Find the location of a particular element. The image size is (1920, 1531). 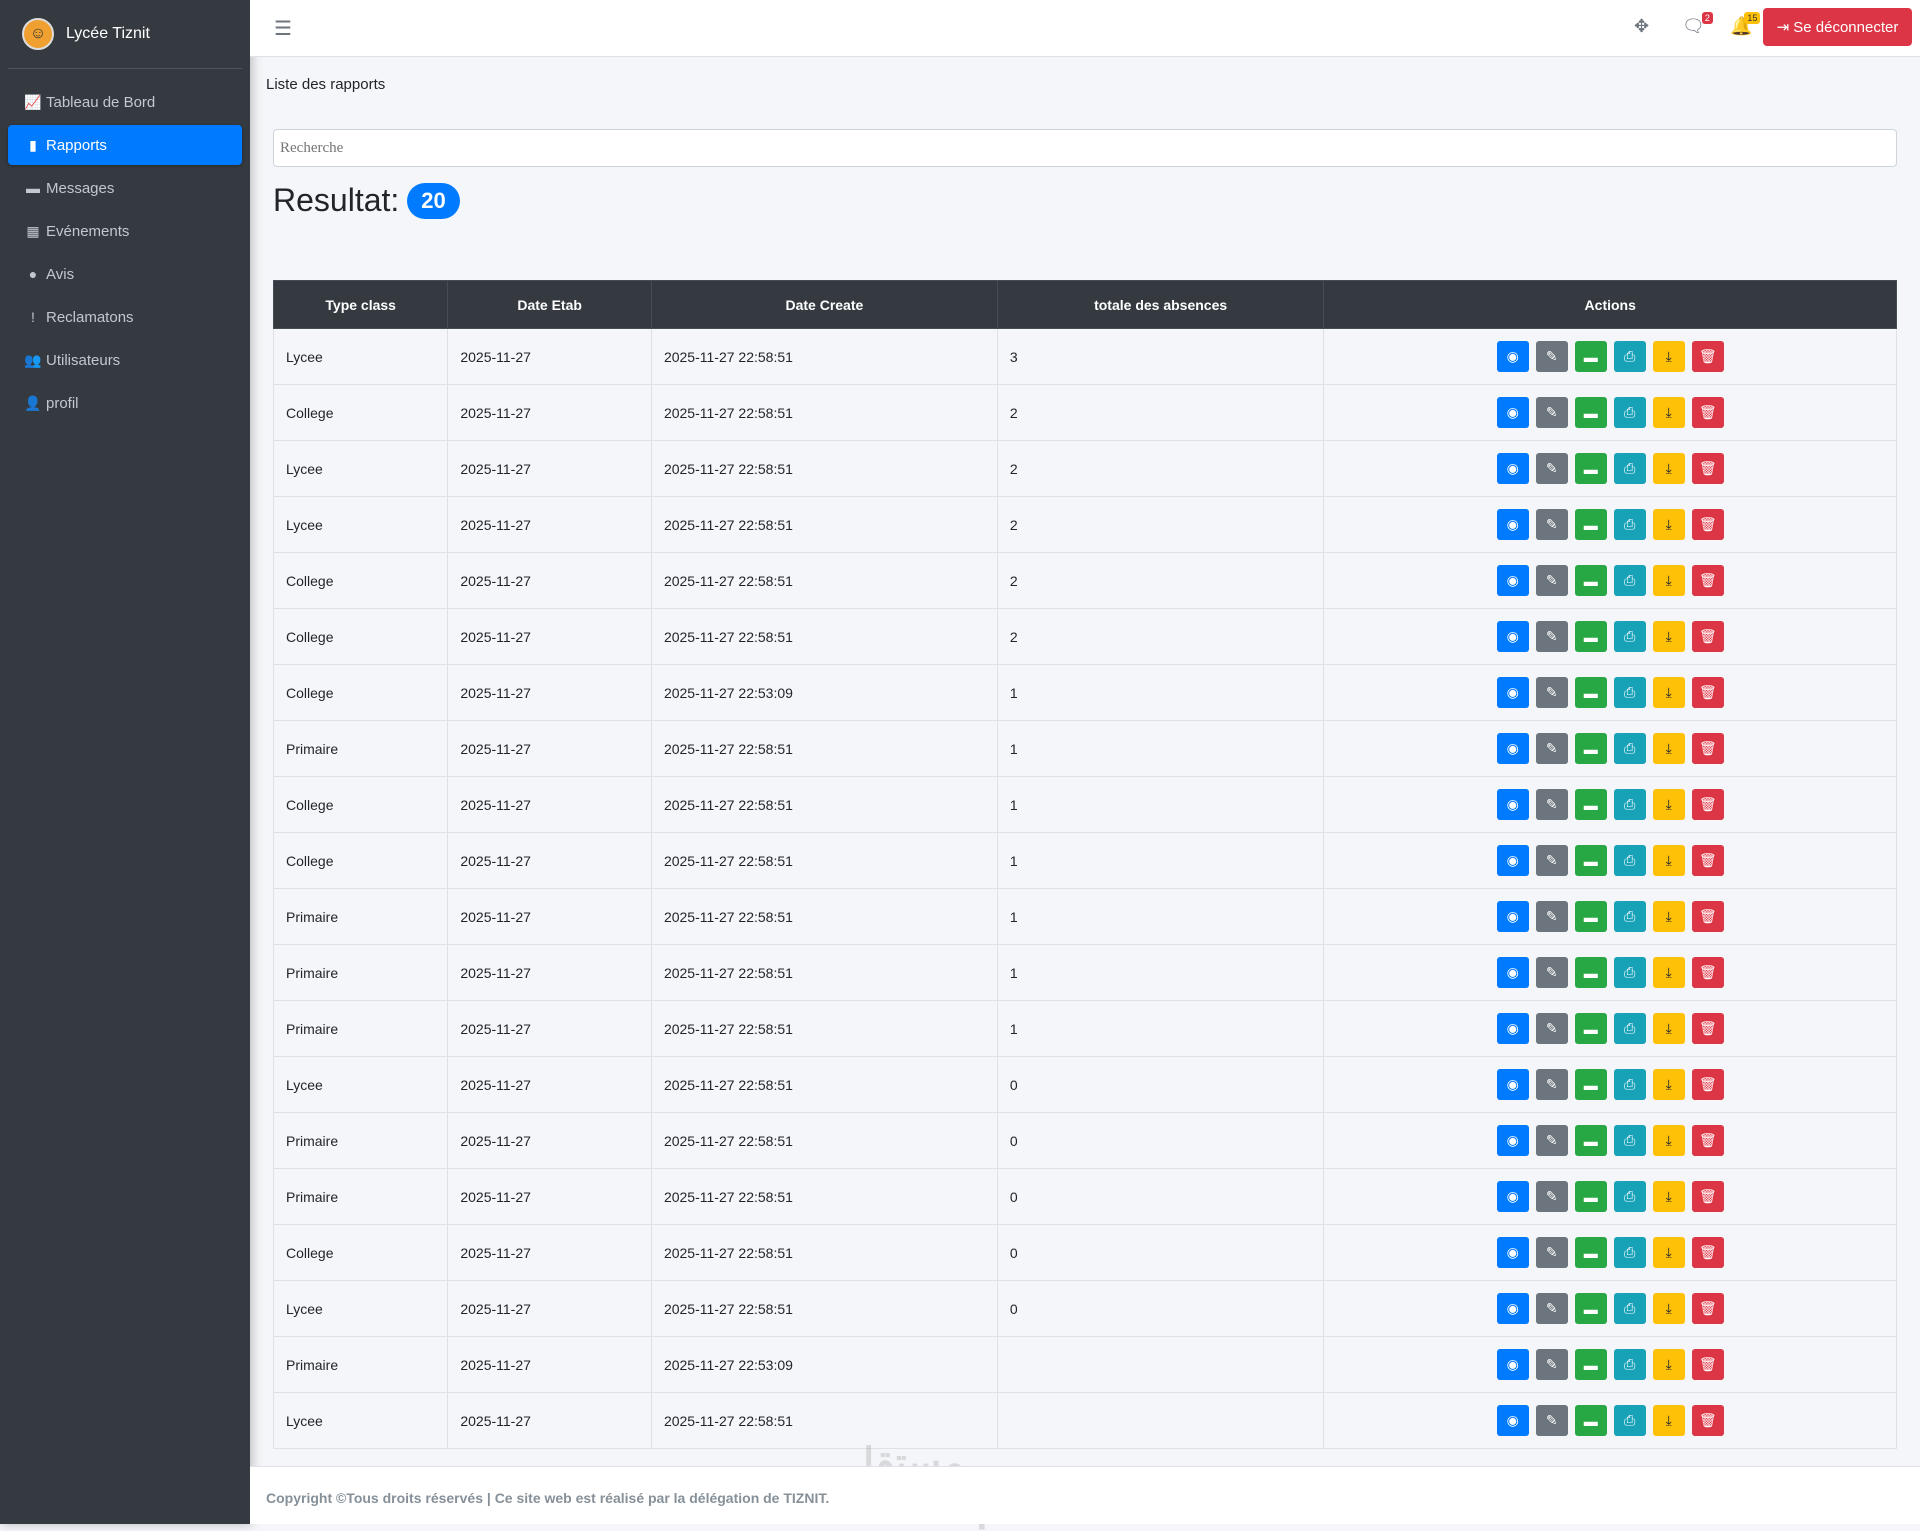

notifications-icon: 🔔 15 is located at coordinates (1745, 24).